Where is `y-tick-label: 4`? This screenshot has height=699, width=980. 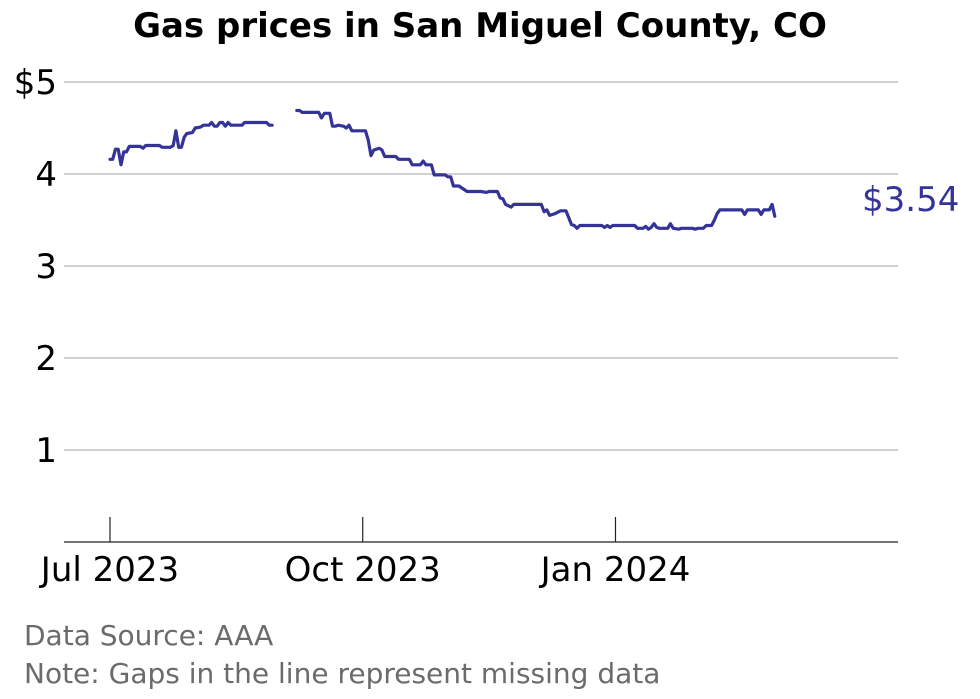 y-tick-label: 4 is located at coordinates (46, 175).